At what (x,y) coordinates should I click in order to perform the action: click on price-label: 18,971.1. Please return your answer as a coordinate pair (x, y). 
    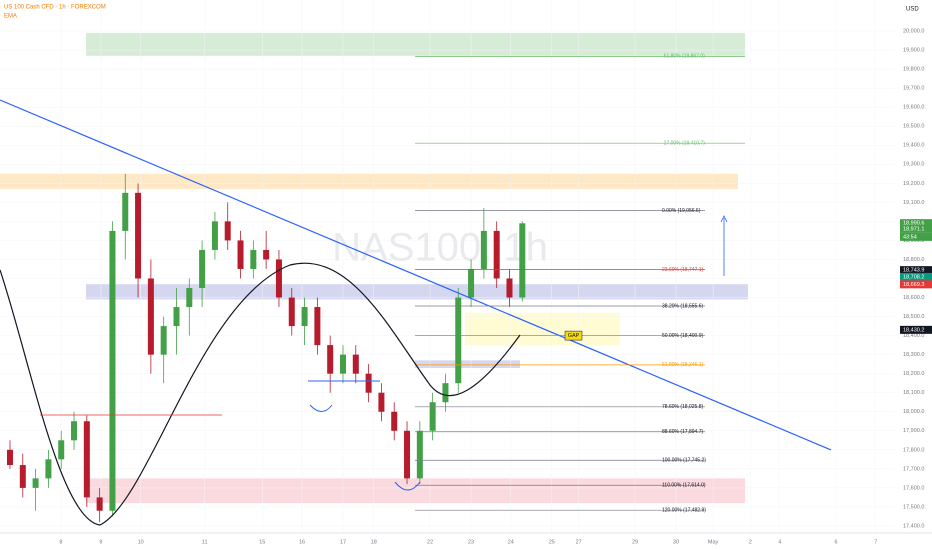
    Looking at the image, I should click on (913, 229).